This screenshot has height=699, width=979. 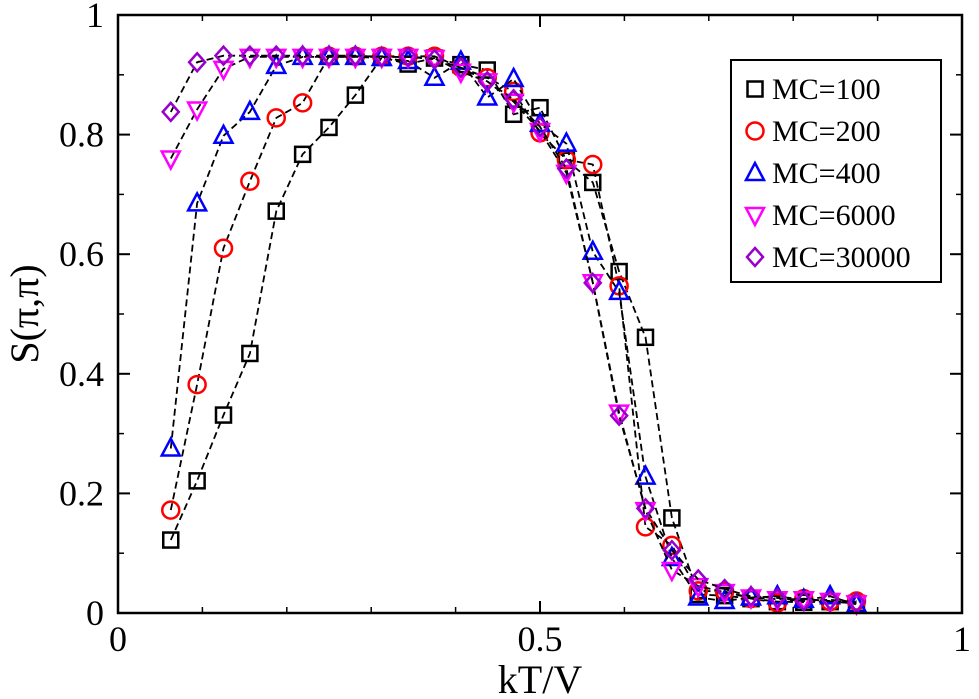 I want to click on legend-entry: MC=200, so click(x=813, y=131).